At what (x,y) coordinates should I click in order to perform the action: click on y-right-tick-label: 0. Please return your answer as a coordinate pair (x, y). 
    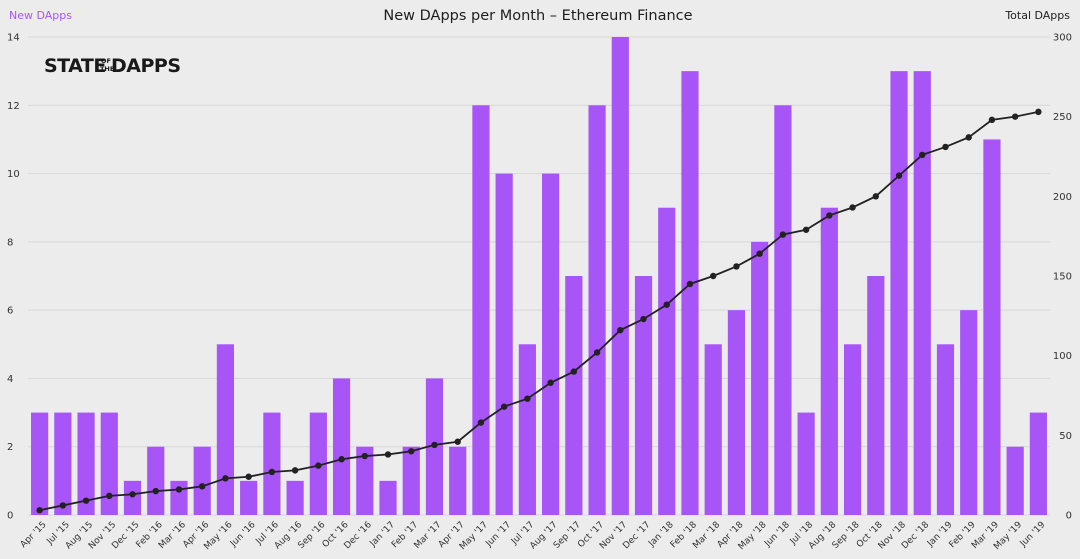
    Looking at the image, I should click on (1069, 516).